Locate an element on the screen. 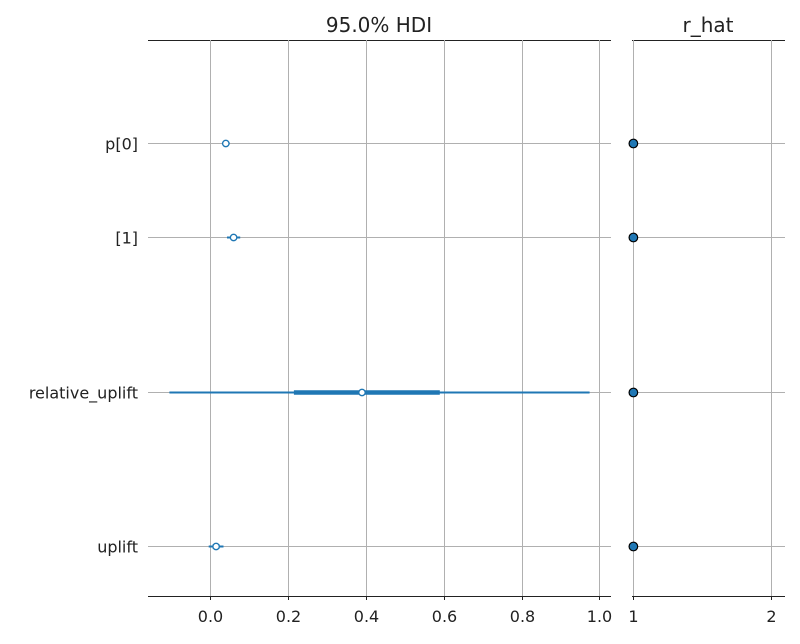 The image size is (800, 644). hdi-xtick-label: 0.6 is located at coordinates (444, 616).